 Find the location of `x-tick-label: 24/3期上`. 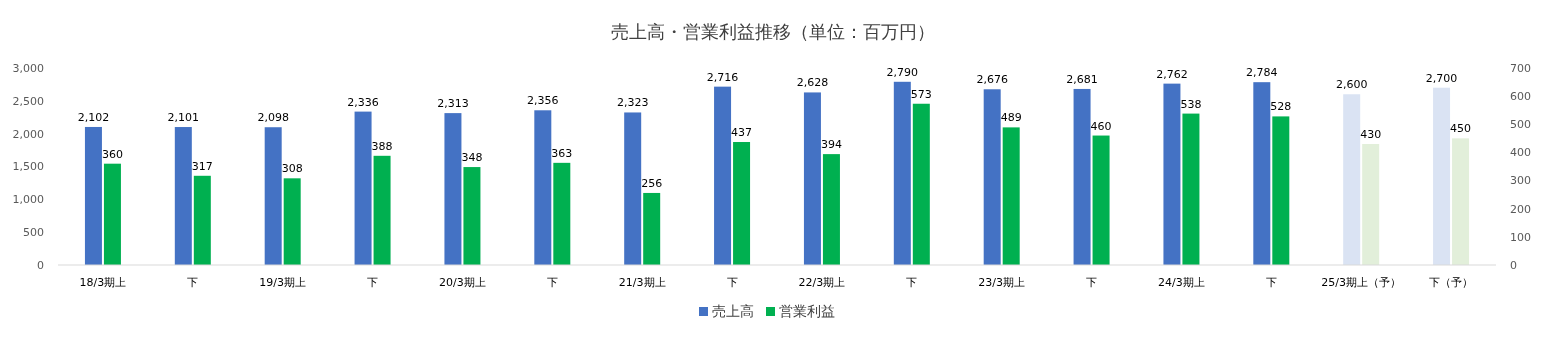

x-tick-label: 24/3期上 is located at coordinates (1181, 282).